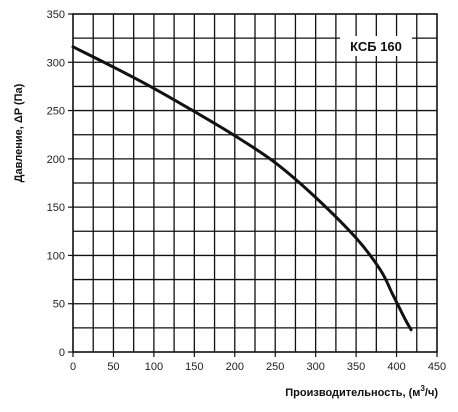  What do you see at coordinates (56, 256) in the screenshot?
I see `y-tick-label: 100` at bounding box center [56, 256].